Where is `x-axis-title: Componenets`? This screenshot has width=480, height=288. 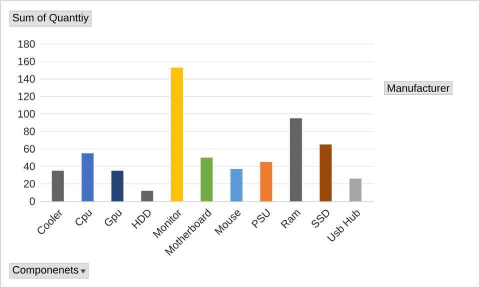 x-axis-title: Componenets is located at coordinates (45, 271).